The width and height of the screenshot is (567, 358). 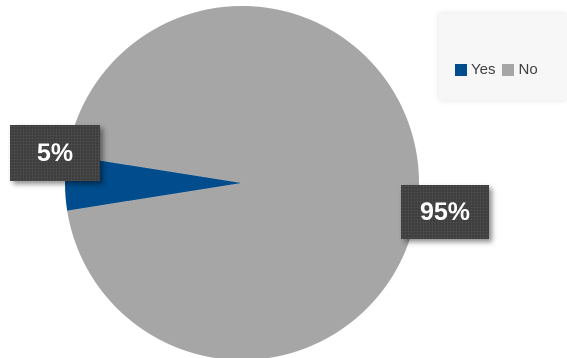 I want to click on legend: Yes No, so click(x=500, y=69).